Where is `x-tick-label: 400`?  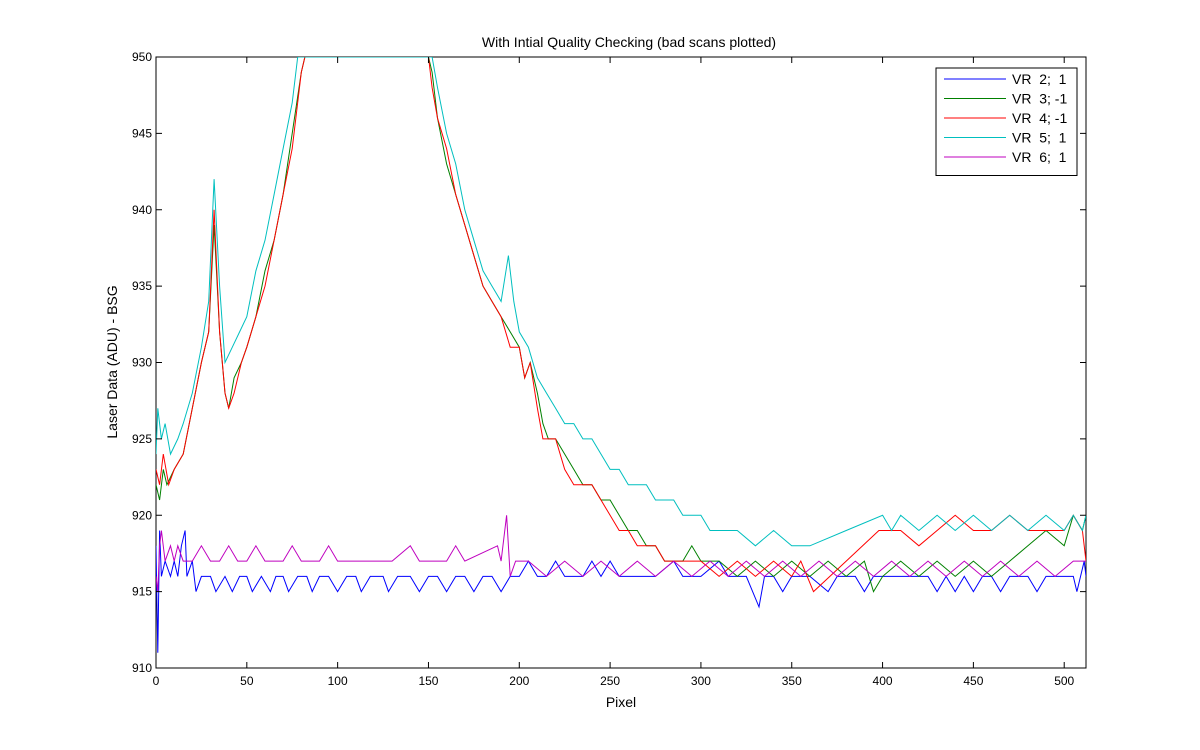 x-tick-label: 400 is located at coordinates (883, 681).